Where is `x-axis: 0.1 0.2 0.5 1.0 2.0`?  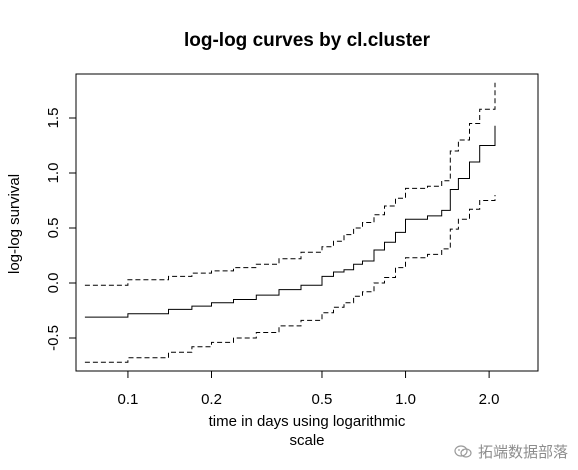 x-axis: 0.1 0.2 0.5 1.0 2.0 is located at coordinates (309, 389).